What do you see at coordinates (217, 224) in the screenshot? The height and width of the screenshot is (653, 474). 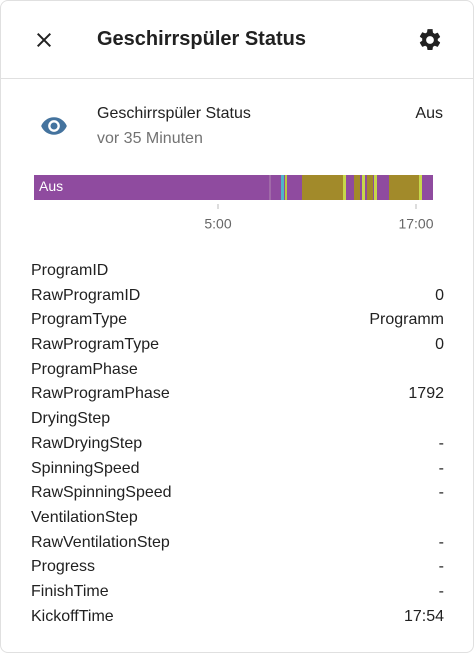 I see `axis-label: 5:00` at bounding box center [217, 224].